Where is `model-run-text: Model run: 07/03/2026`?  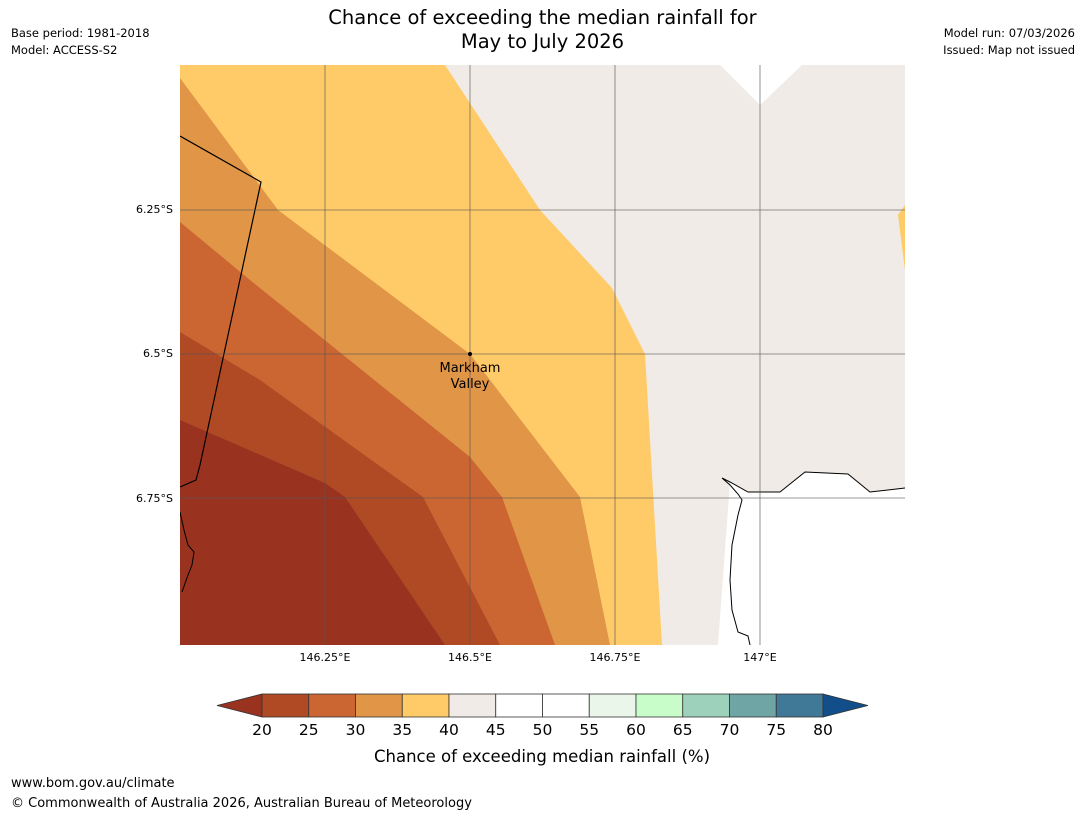 model-run-text: Model run: 07/03/2026 is located at coordinates (1009, 33).